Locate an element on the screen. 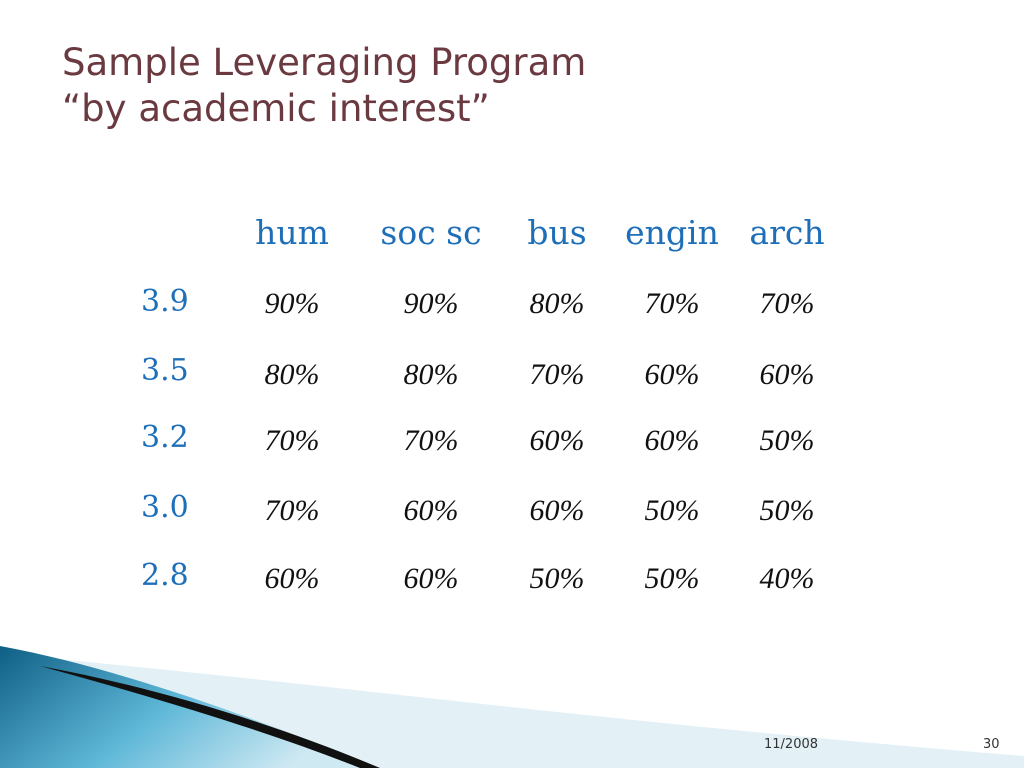 The image size is (1024, 768). footer-page-number: 30 is located at coordinates (991, 744).